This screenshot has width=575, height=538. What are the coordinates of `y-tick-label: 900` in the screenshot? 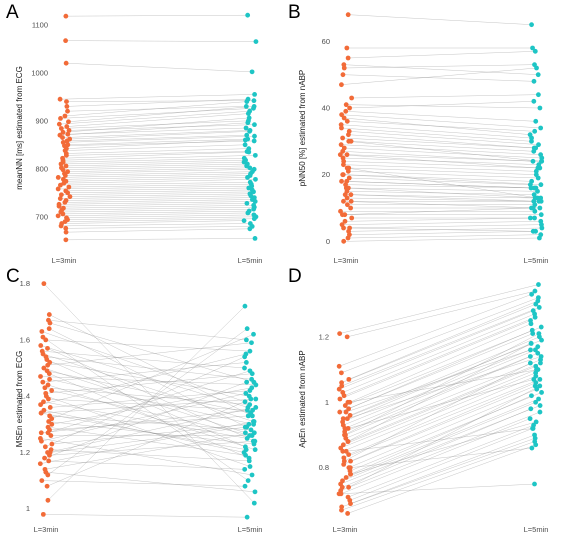 It's located at (41, 120).